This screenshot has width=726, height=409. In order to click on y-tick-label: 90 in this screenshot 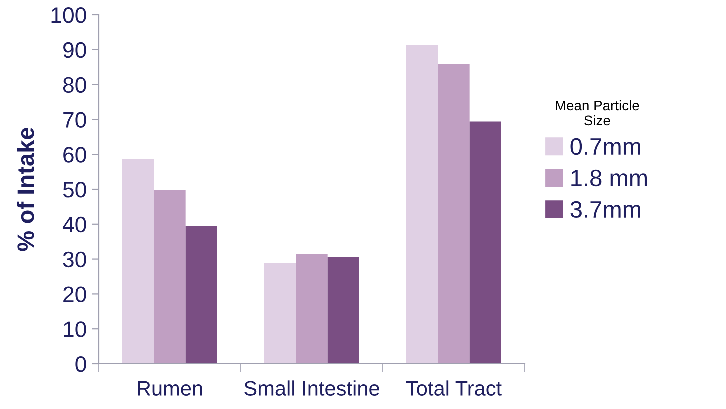, I will do `click(75, 50)`.